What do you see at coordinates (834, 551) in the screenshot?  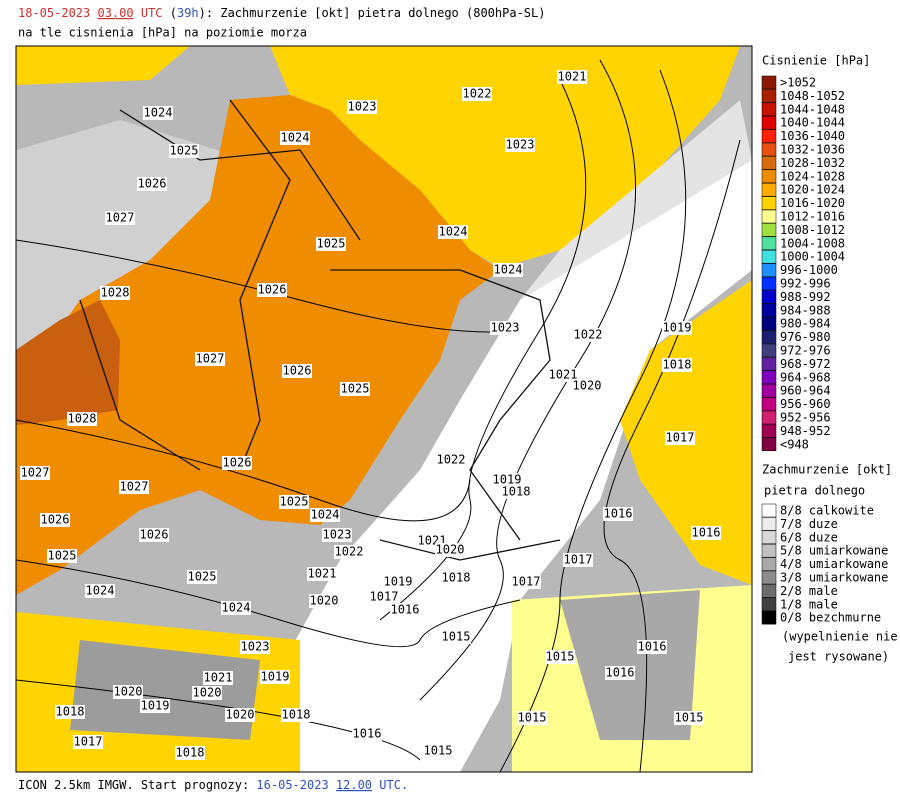 I see `legend-label: 5/8 umiarkowane` at bounding box center [834, 551].